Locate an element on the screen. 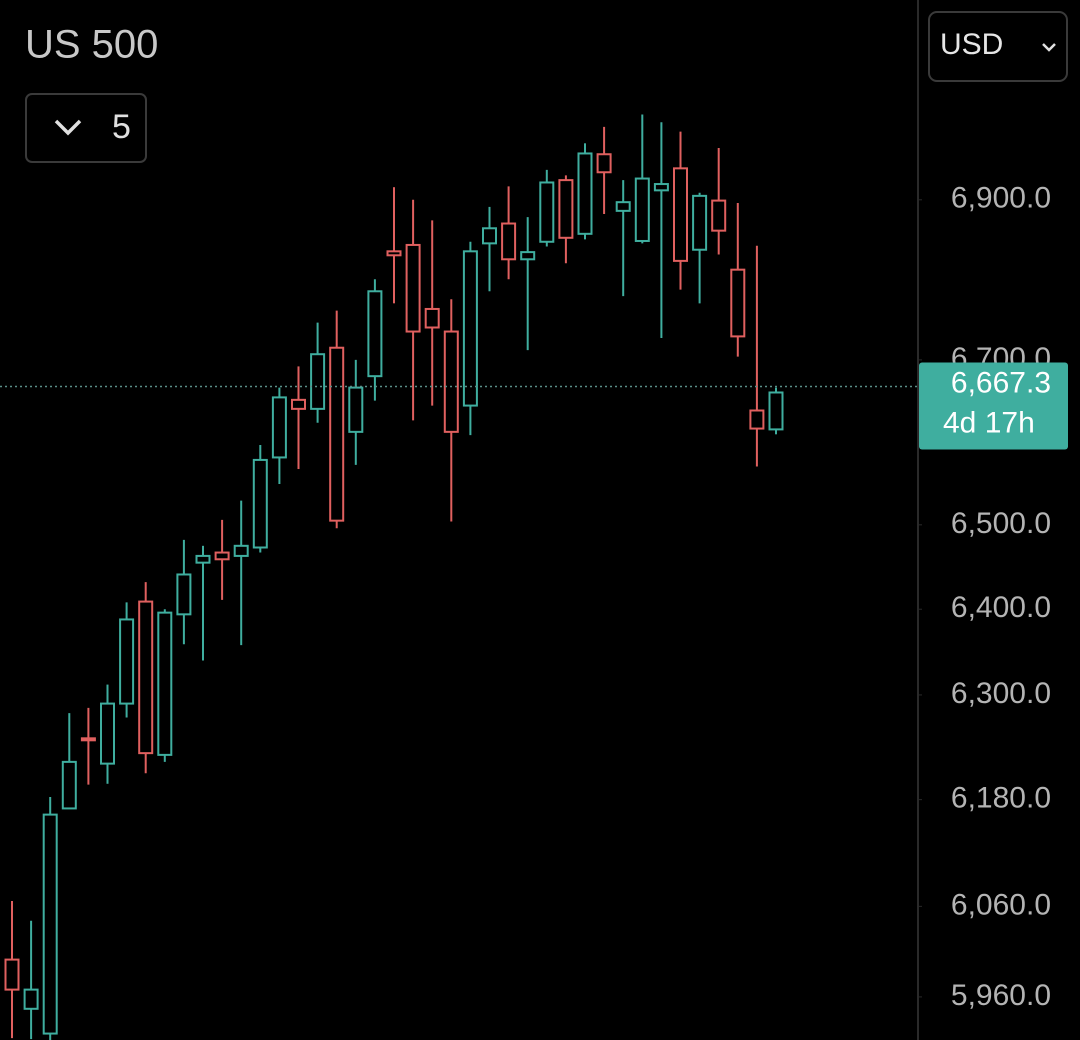 Image resolution: width=1080 pixels, height=1040 pixels. interval-box is located at coordinates (86, 128).